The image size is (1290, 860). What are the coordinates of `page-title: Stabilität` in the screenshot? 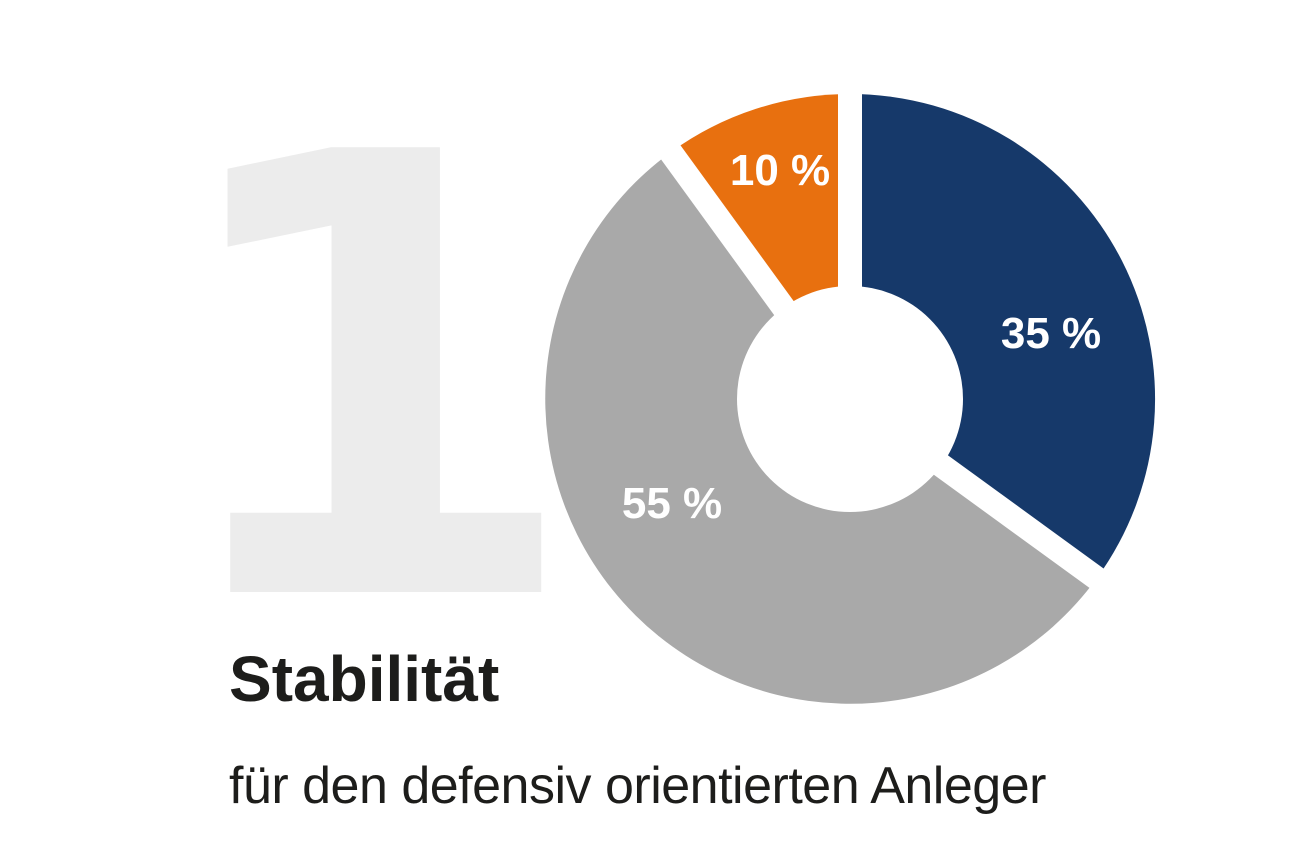 It's located at (364, 679).